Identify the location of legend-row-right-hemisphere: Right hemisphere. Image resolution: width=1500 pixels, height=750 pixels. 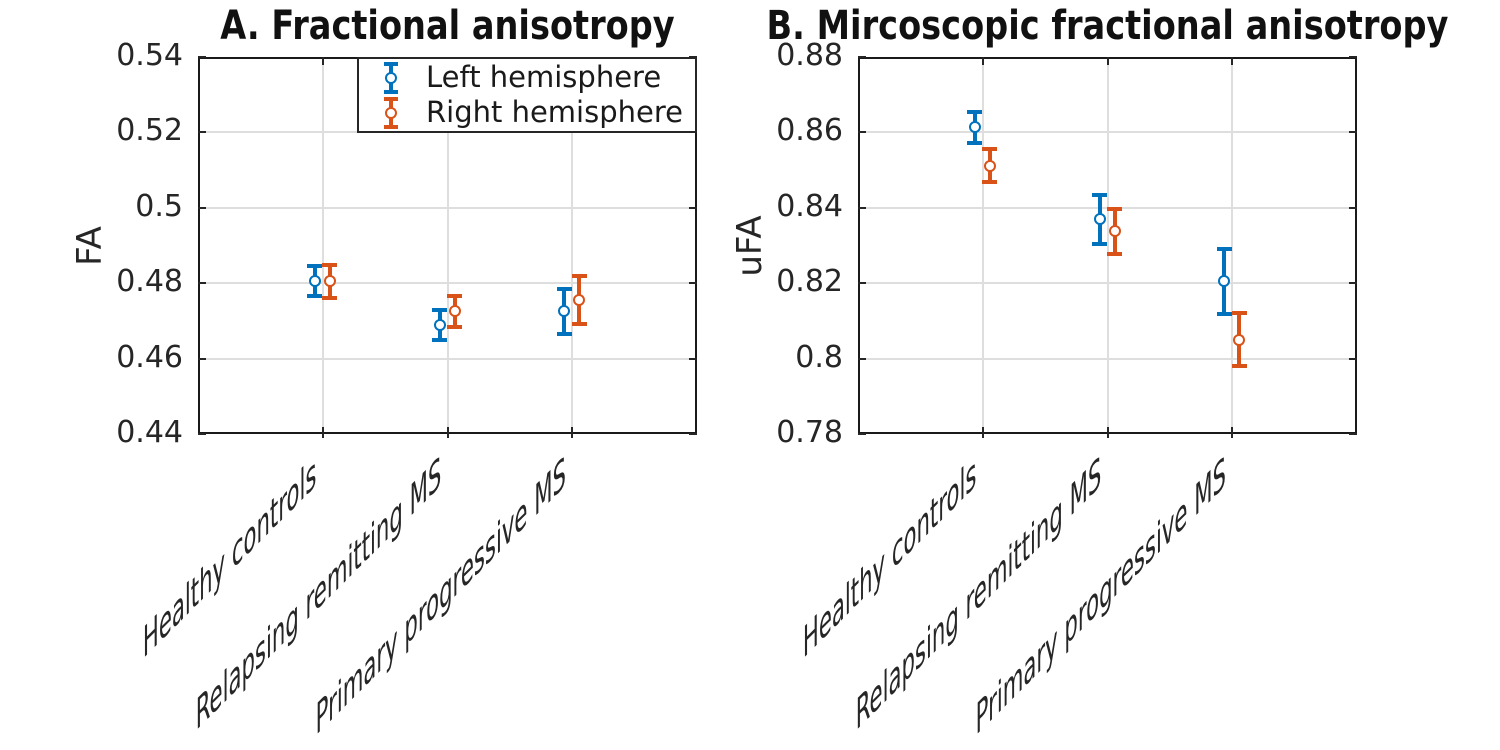
(527, 112).